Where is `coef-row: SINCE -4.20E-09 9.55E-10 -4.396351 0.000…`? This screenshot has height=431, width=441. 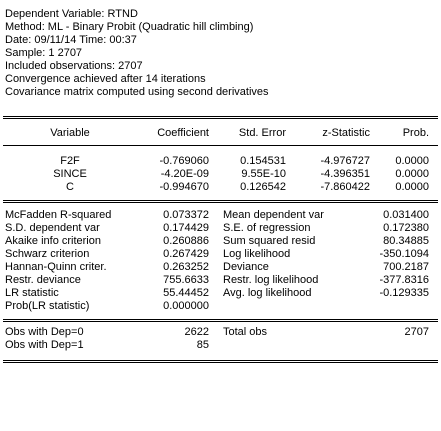 coef-row: SINCE -4.20E-09 9.55E-10 -4.396351 0.000… is located at coordinates (220, 174).